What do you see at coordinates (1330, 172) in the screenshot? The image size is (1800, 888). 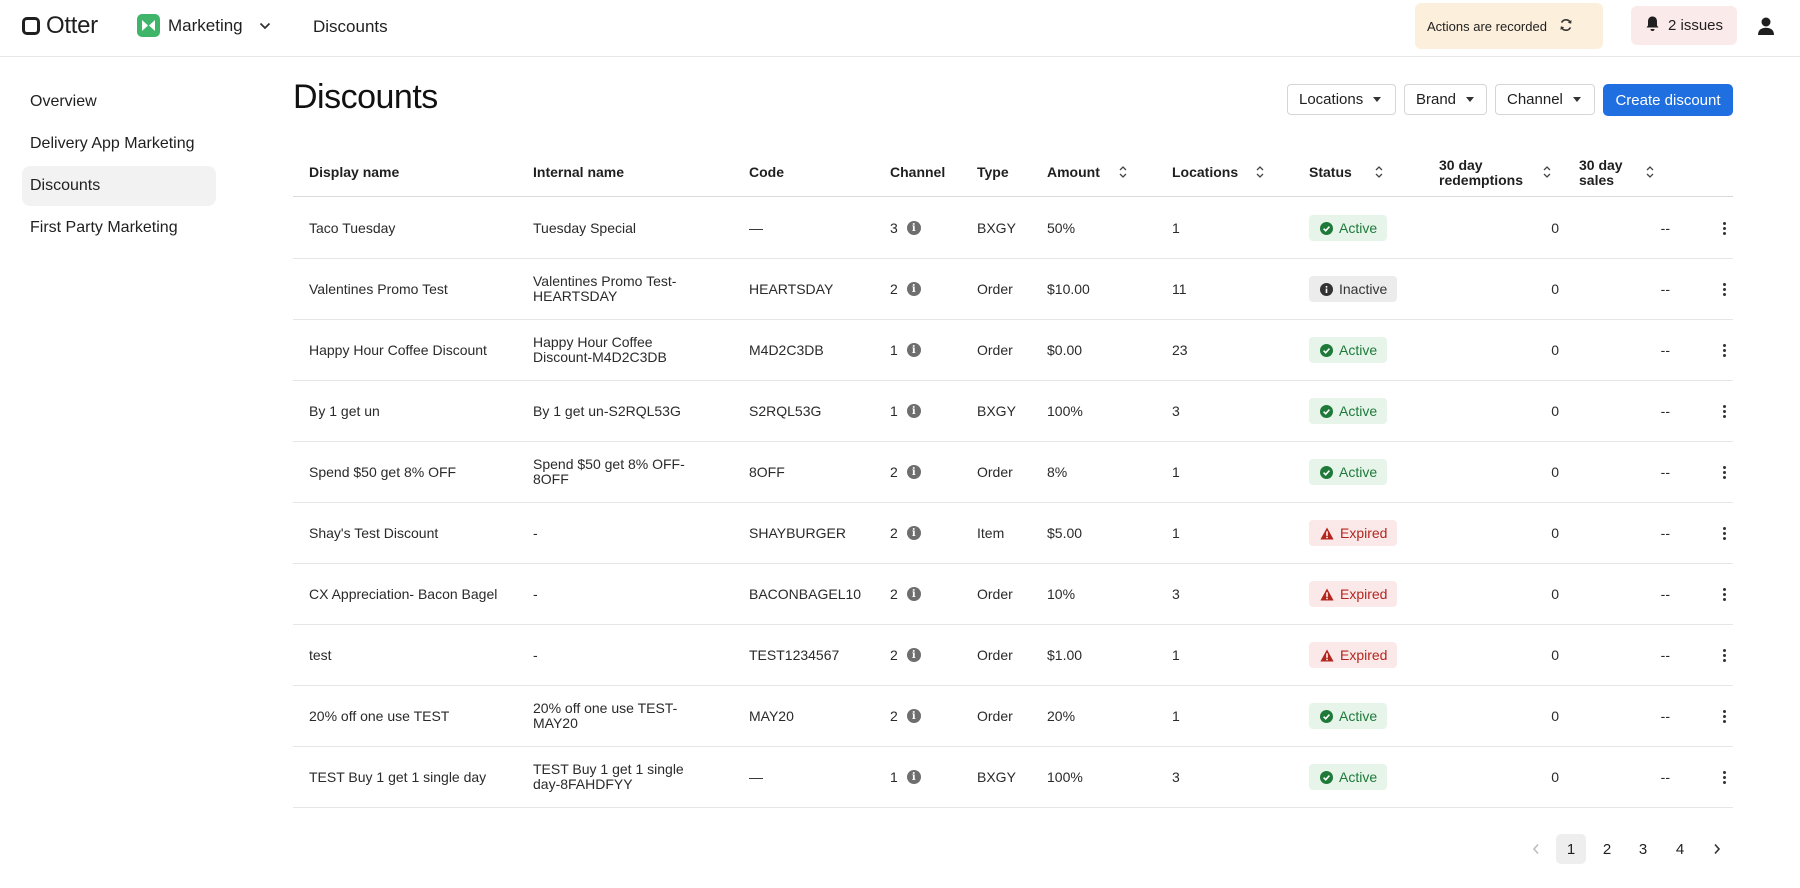 I see `column-status: Status` at bounding box center [1330, 172].